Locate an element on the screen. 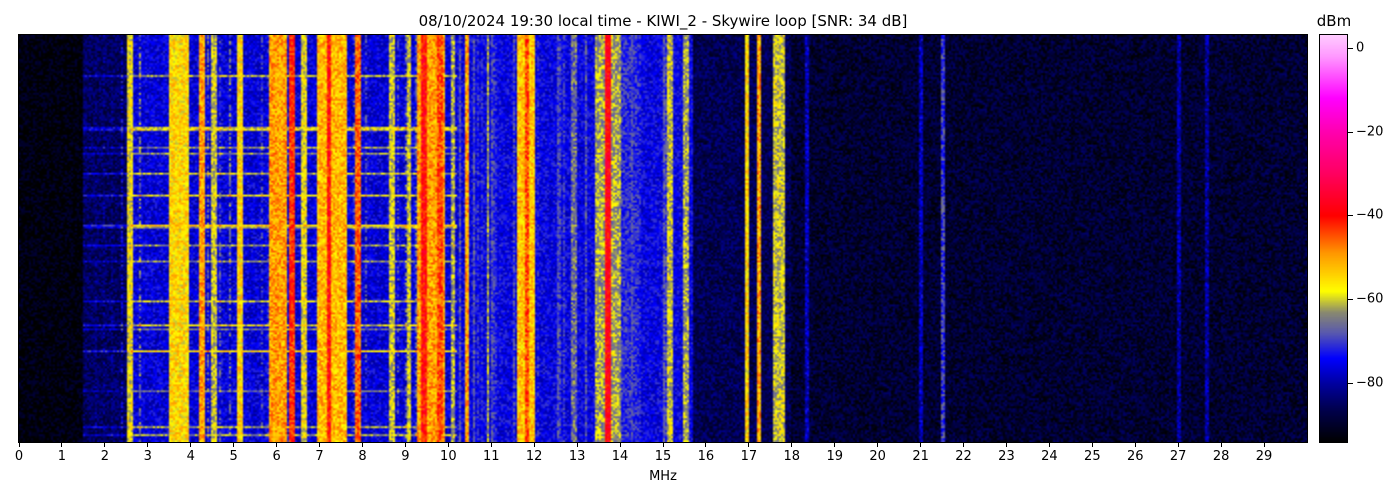  x-tick-label: 10 is located at coordinates (448, 456).